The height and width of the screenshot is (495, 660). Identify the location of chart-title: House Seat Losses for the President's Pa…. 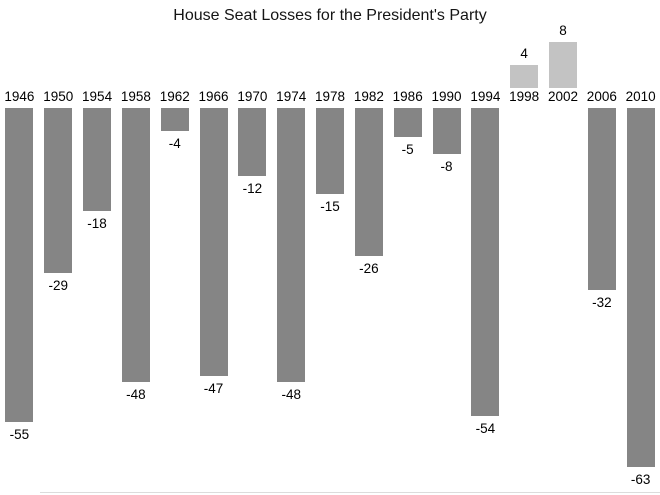
(330, 15).